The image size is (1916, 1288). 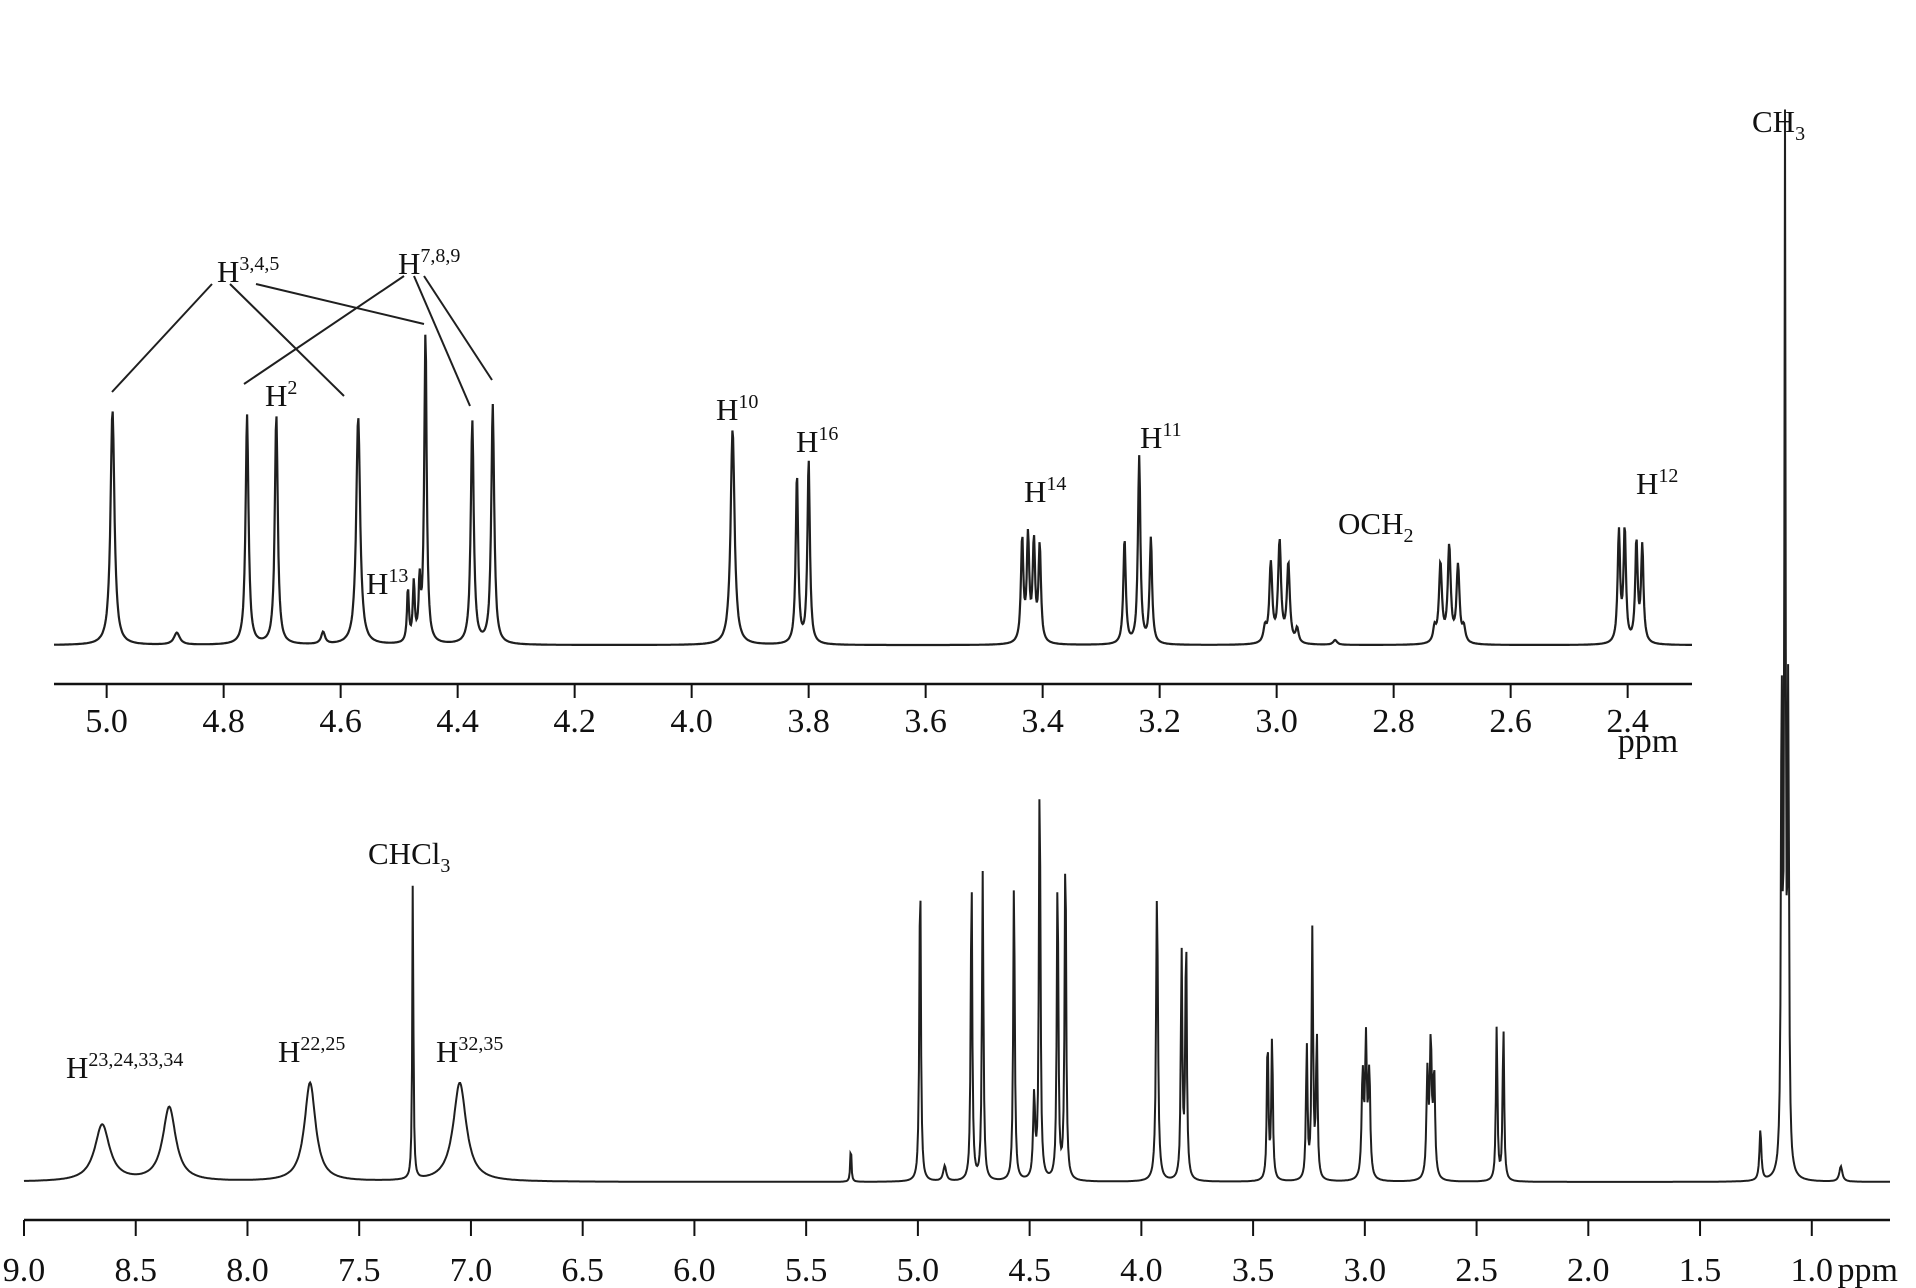 I want to click on label-h14: H14, so click(x=1045, y=491).